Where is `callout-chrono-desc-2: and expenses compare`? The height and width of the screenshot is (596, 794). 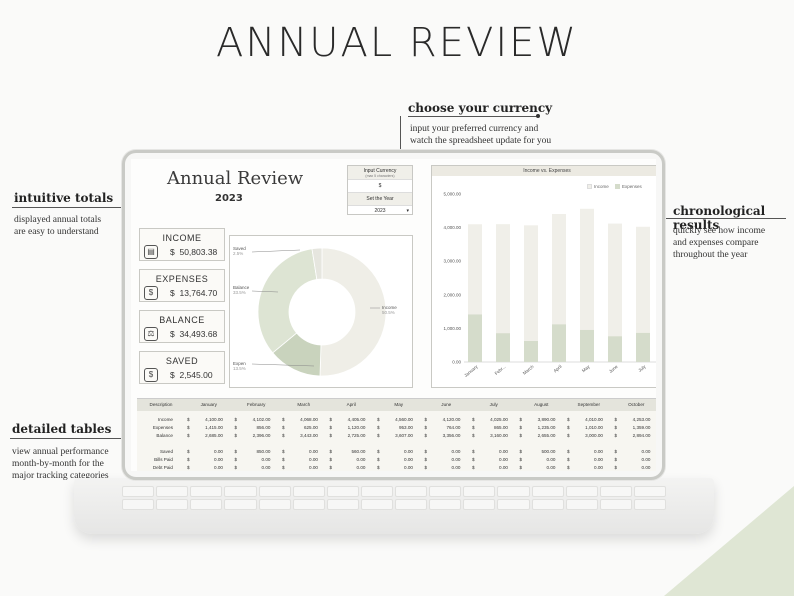
callout-chrono-desc-2: and expenses compare is located at coordinates (716, 243).